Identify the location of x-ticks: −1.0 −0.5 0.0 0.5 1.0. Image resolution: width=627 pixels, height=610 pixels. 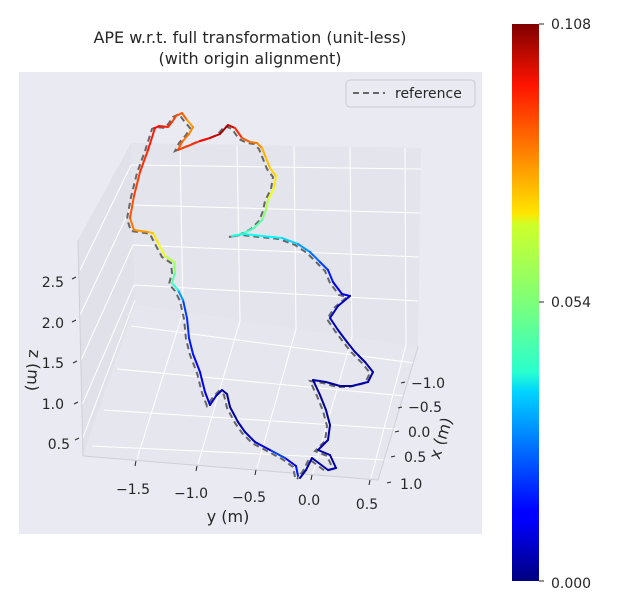
(422, 434).